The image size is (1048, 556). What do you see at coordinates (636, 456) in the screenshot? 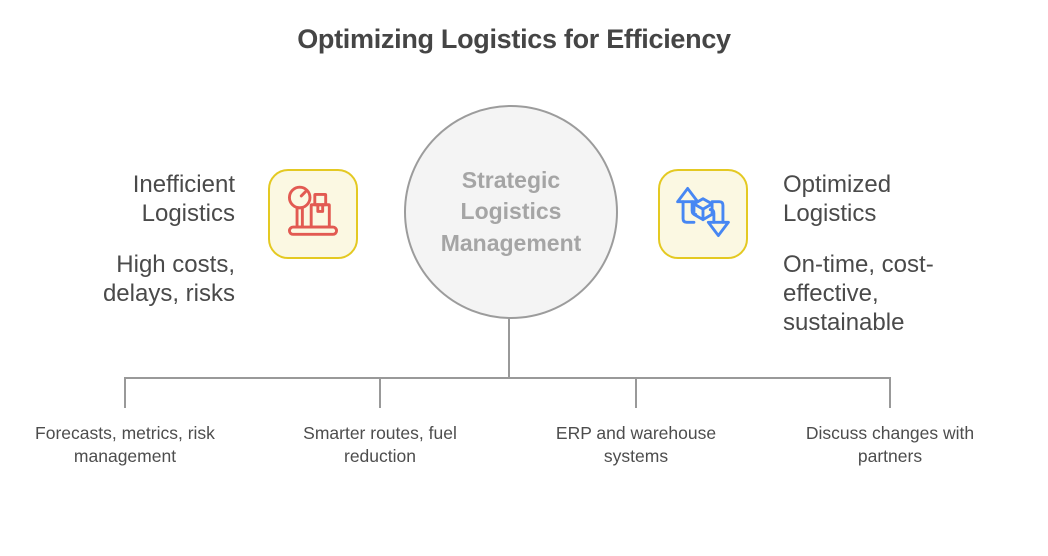
I see `branch-label-line: systems` at bounding box center [636, 456].